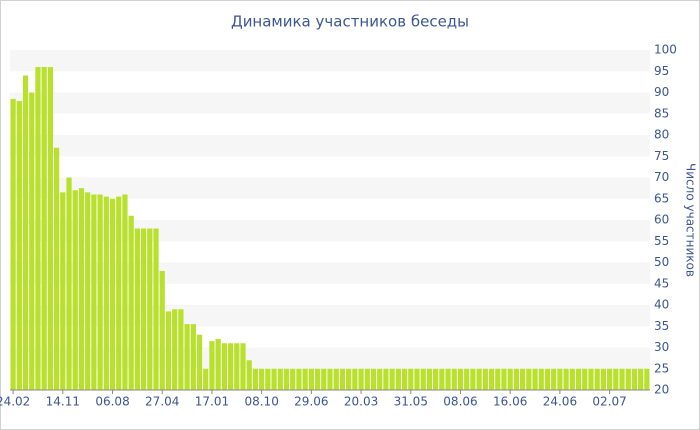 The width and height of the screenshot is (700, 430). Describe the element at coordinates (311, 402) in the screenshot. I see `x-tick-label: 29.06` at that location.